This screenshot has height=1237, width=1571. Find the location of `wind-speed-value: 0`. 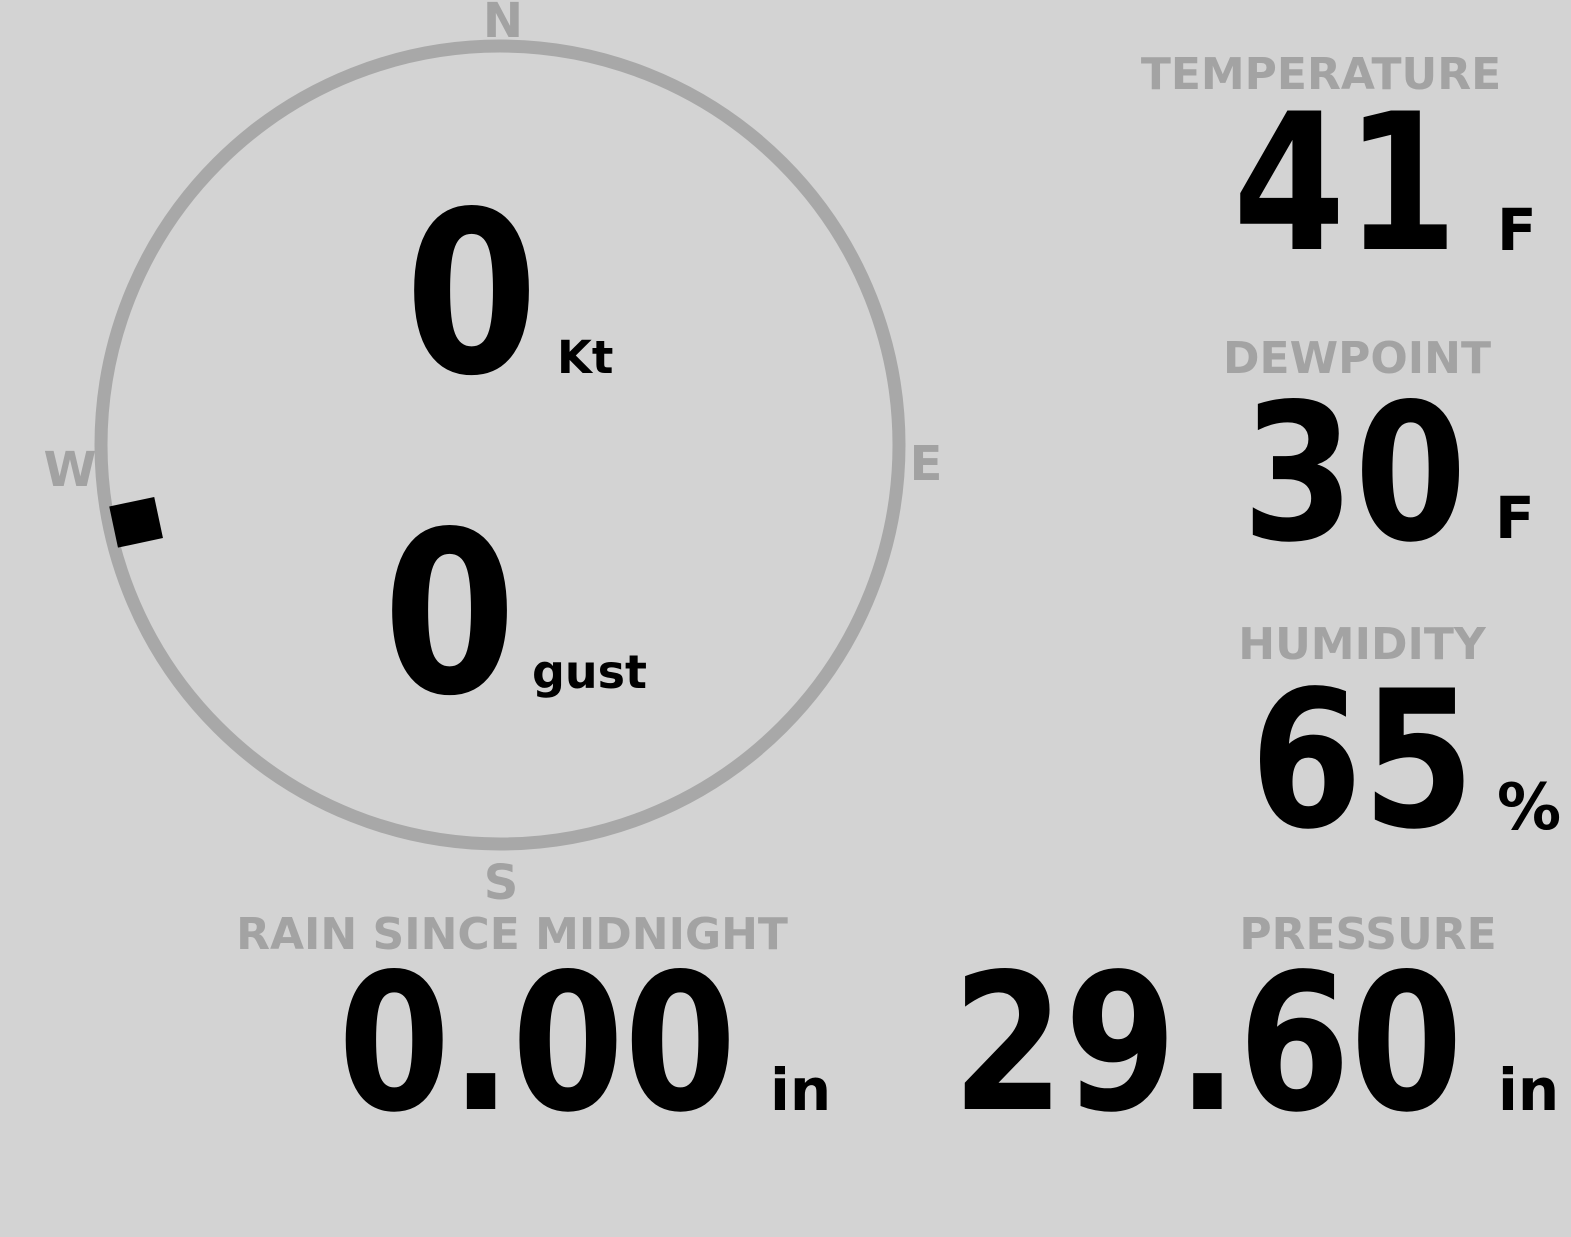

wind-speed-value: 0 is located at coordinates (472, 295).